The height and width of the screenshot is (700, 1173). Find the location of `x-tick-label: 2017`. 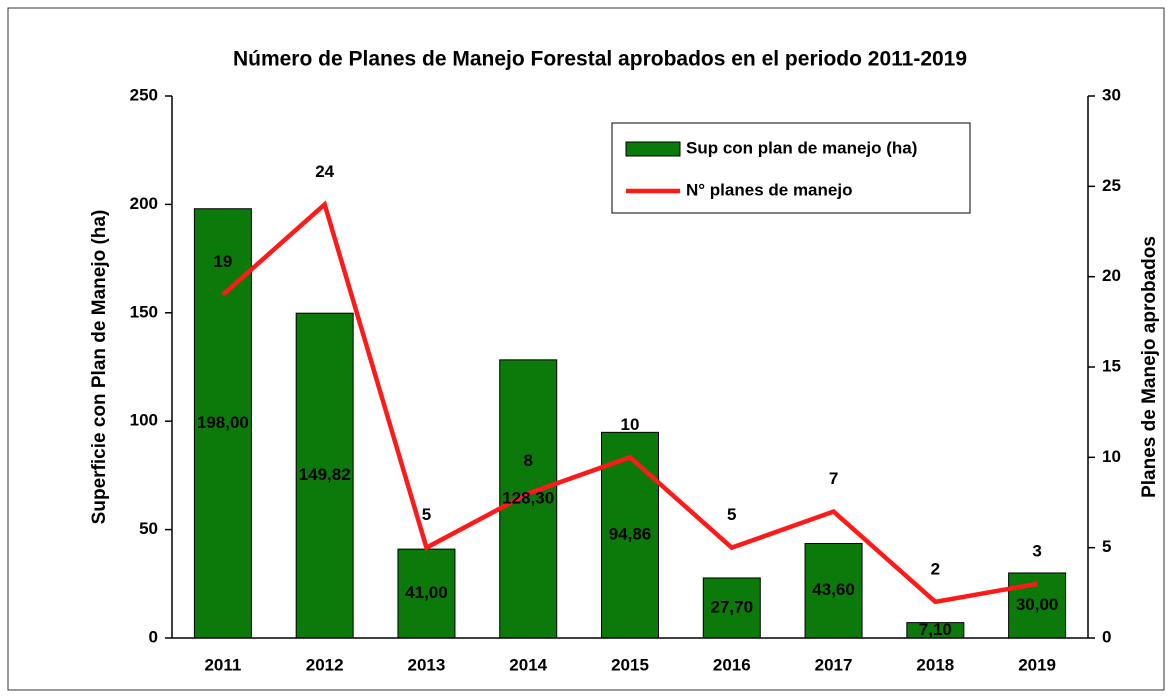

x-tick-label: 2017 is located at coordinates (834, 664).